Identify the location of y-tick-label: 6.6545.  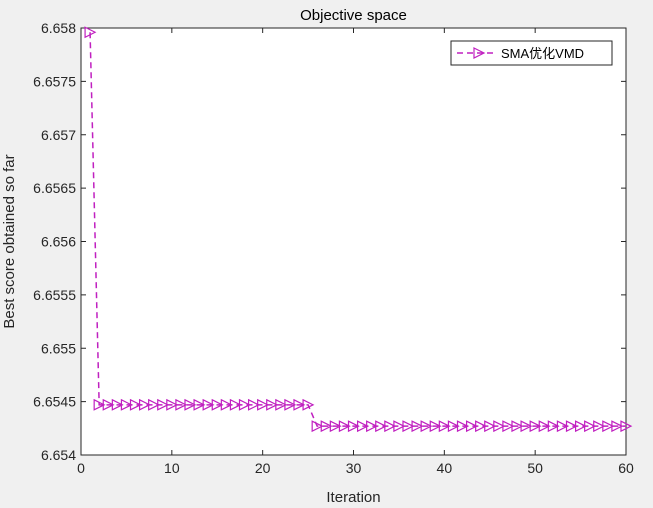
(54, 402).